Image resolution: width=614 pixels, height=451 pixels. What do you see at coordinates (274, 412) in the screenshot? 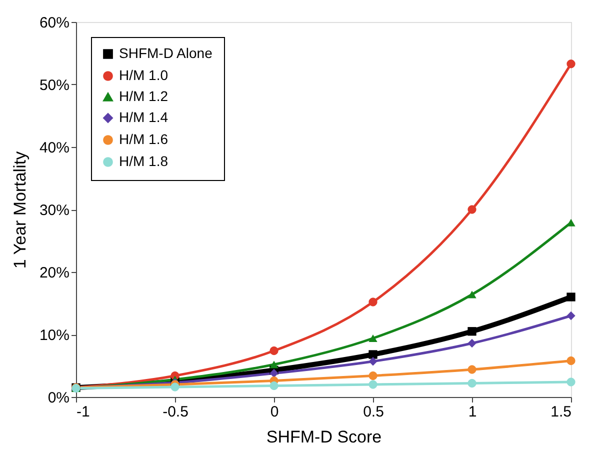
I see `x-tick-label: 0` at bounding box center [274, 412].